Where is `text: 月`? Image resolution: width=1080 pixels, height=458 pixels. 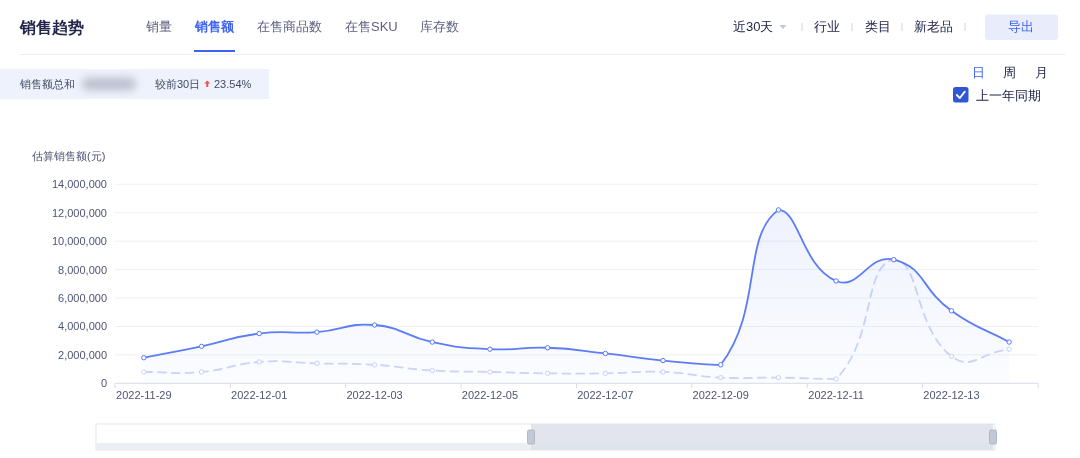 text: 月 is located at coordinates (1041, 72).